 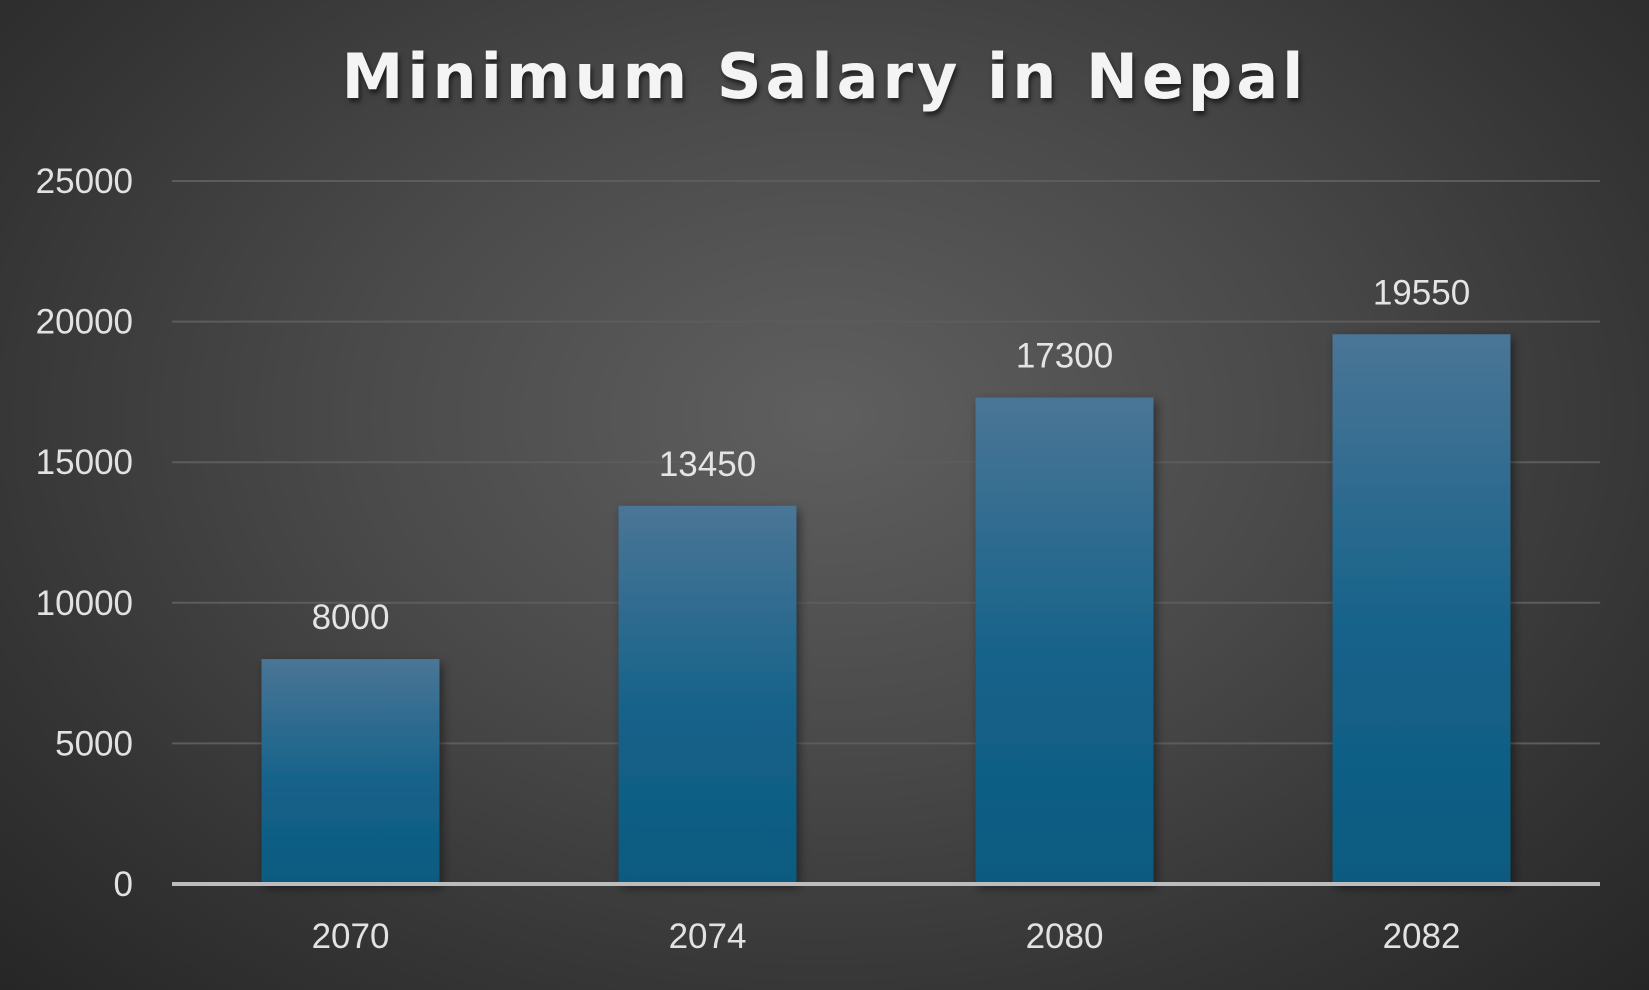 What do you see at coordinates (1421, 292) in the screenshot?
I see `data-label-2082: 19550` at bounding box center [1421, 292].